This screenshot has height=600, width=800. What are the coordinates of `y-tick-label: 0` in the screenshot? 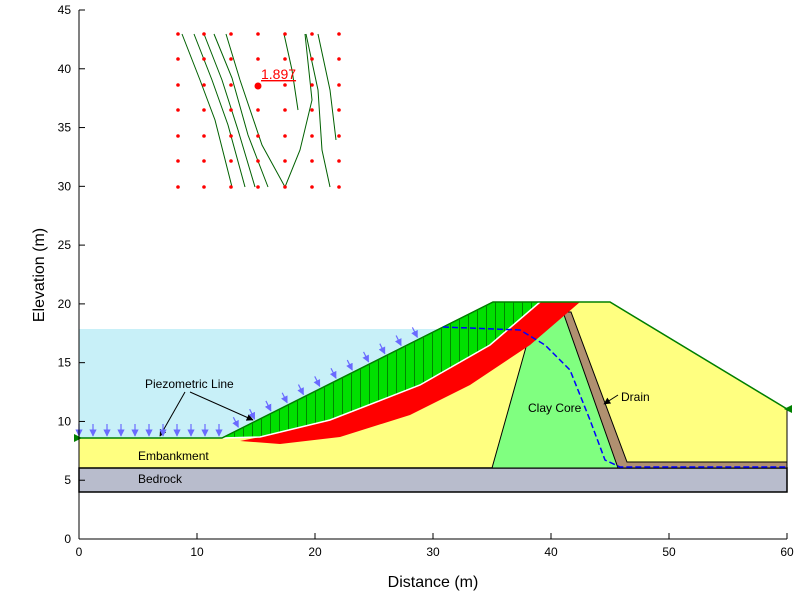 It's located at (67, 539).